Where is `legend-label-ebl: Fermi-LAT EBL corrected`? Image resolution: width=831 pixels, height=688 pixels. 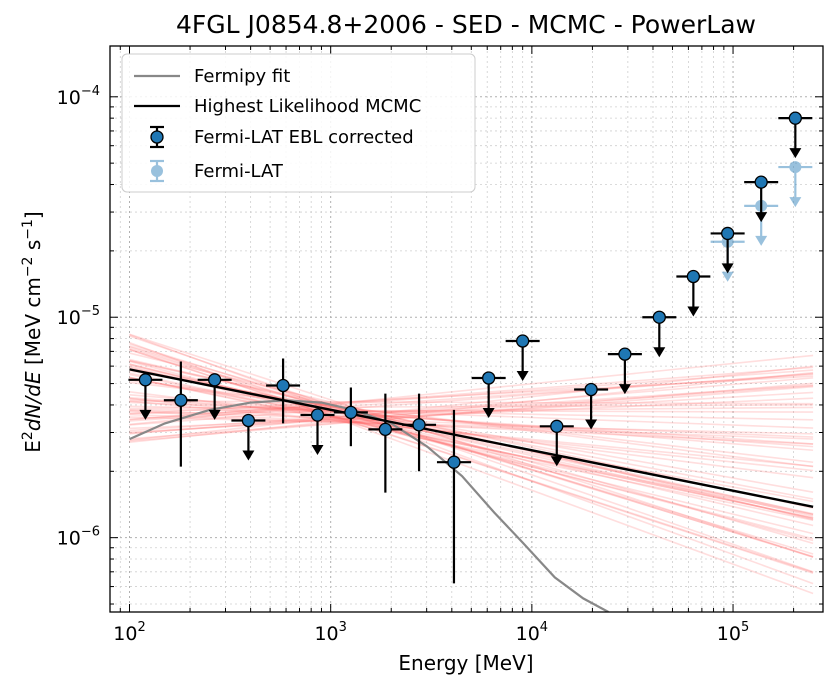
legend-label-ebl: Fermi-LAT EBL corrected is located at coordinates (304, 137).